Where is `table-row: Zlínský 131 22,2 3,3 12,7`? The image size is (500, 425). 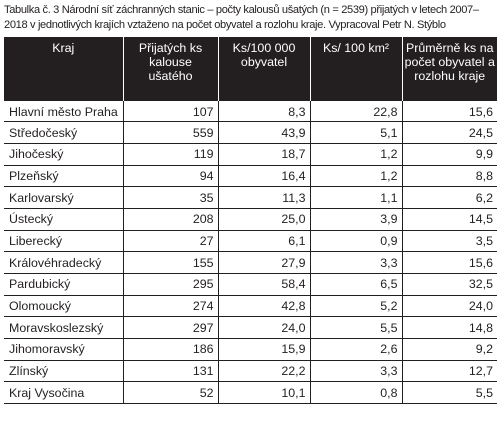 table-row: Zlínský 131 22,2 3,3 12,7 is located at coordinates (250, 371).